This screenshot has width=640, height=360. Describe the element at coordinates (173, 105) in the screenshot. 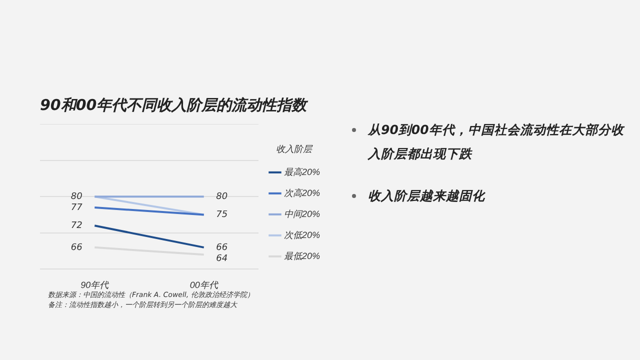

I see `chart-title: 90和00年代不同收入阶层的流动性指数` at that location.